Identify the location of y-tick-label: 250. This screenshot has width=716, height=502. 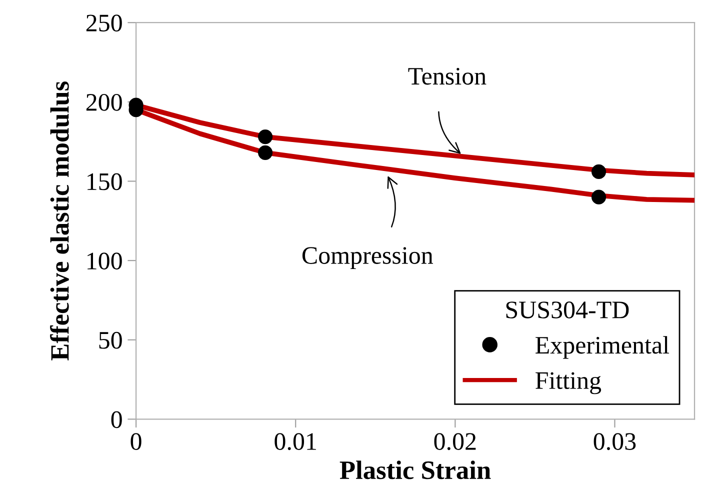
(104, 23).